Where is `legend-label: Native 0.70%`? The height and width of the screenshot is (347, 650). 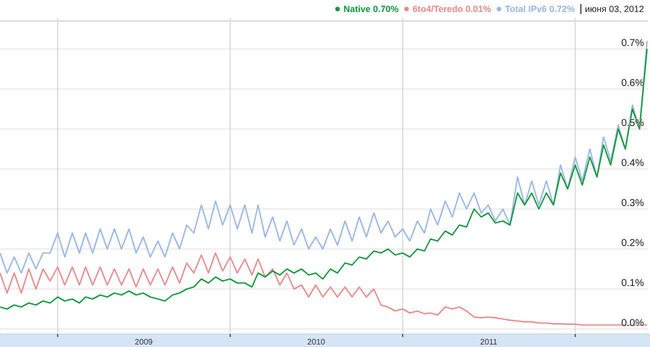 legend-label: Native 0.70% is located at coordinates (371, 9).